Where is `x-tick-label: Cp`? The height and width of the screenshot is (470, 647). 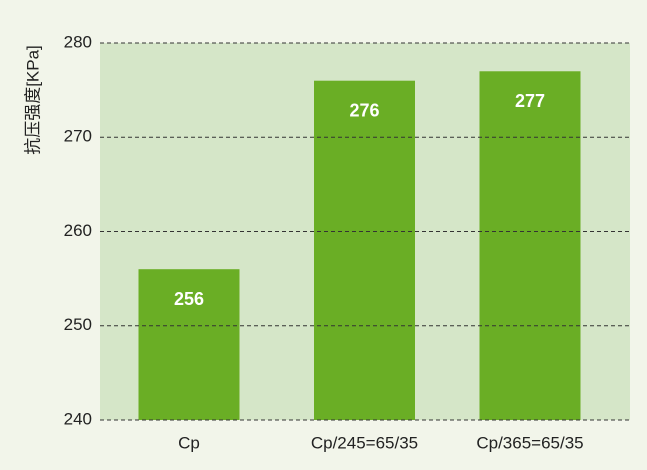
x-tick-label: Cp is located at coordinates (189, 442).